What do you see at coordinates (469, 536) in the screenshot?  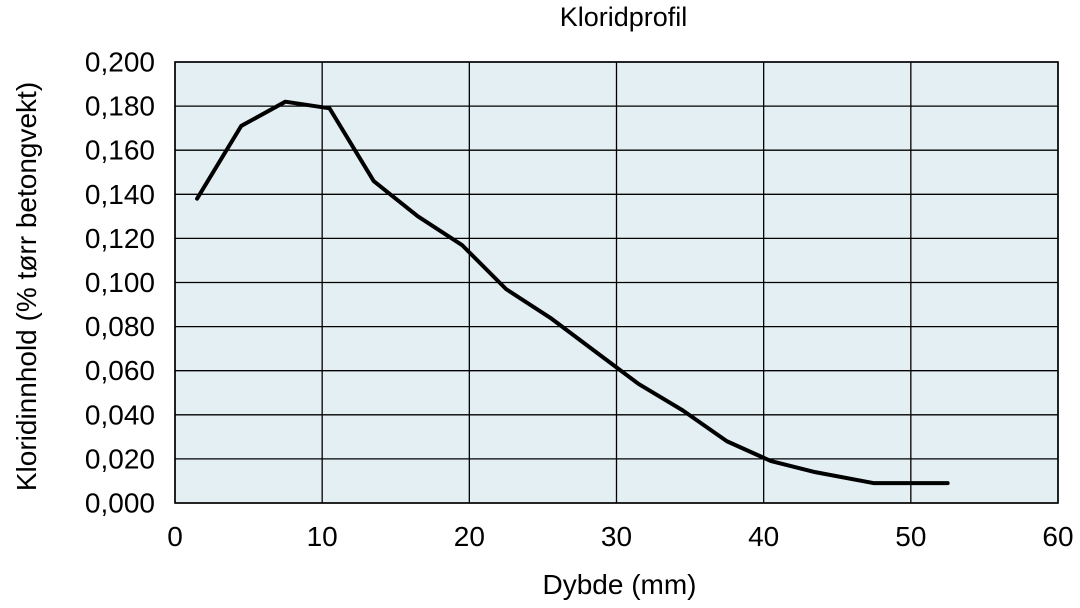 I see `x-tick-label: 20` at bounding box center [469, 536].